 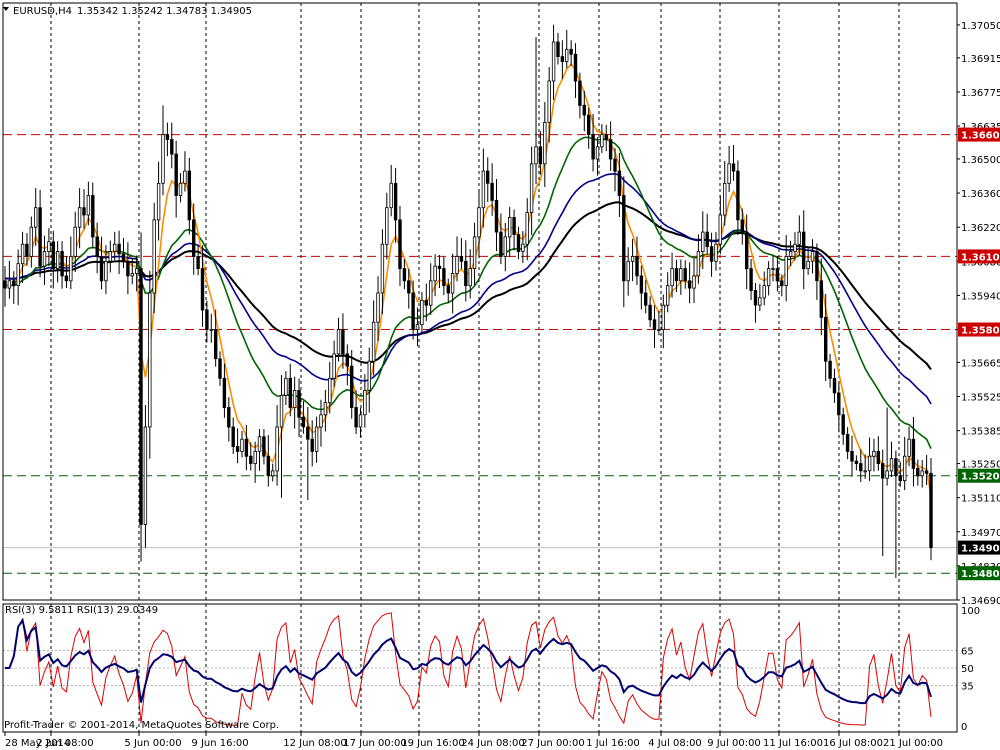 I want to click on rsi-slow-line, so click(x=468, y=661).